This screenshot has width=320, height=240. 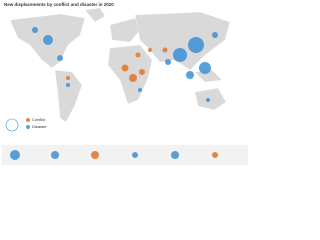 I want to click on asia, so click(x=182, y=41).